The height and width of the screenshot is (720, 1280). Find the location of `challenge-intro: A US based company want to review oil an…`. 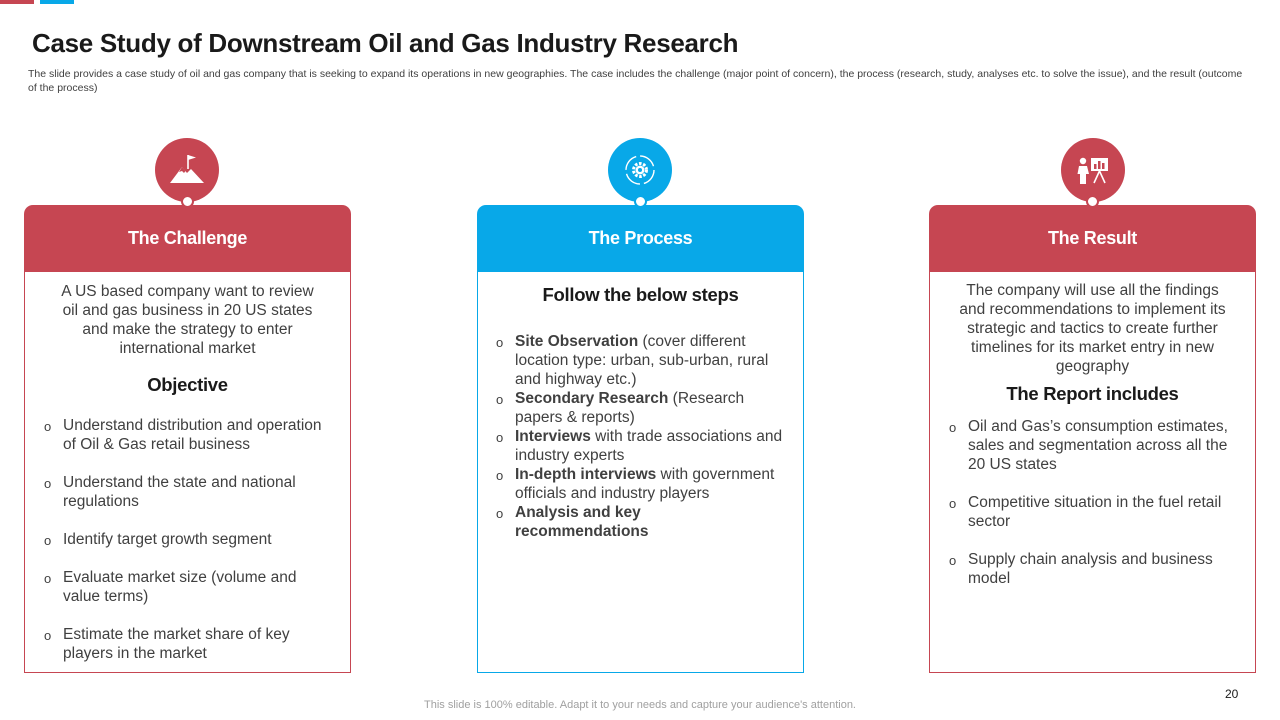

challenge-intro: A US based company want to review oil an… is located at coordinates (187, 320).